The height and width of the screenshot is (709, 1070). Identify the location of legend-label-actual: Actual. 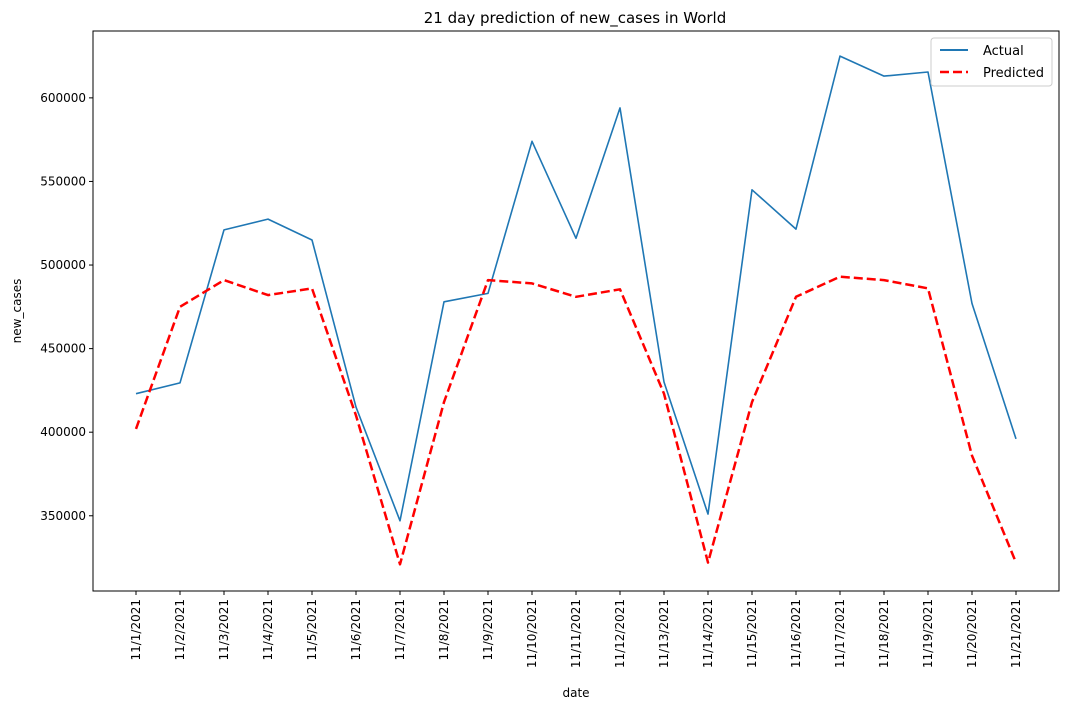
(1003, 51).